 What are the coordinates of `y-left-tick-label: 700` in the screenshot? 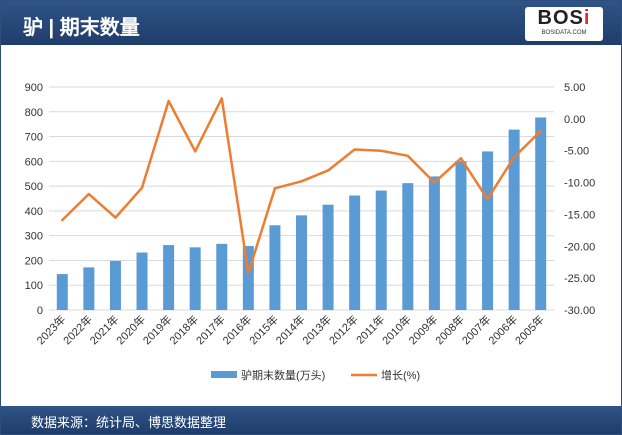 It's located at (34, 138).